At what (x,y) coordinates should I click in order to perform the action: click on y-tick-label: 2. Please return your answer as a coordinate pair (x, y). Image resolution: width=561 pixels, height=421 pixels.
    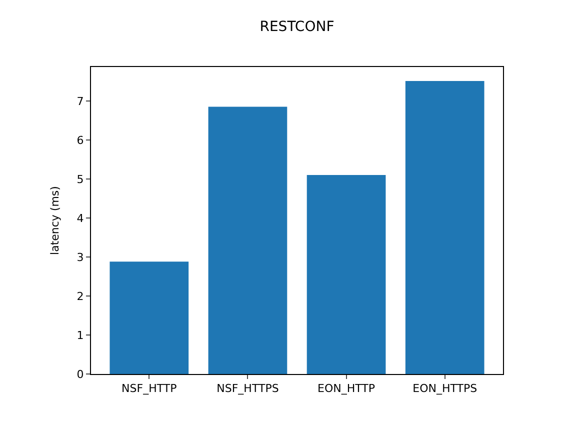
    Looking at the image, I should click on (80, 296).